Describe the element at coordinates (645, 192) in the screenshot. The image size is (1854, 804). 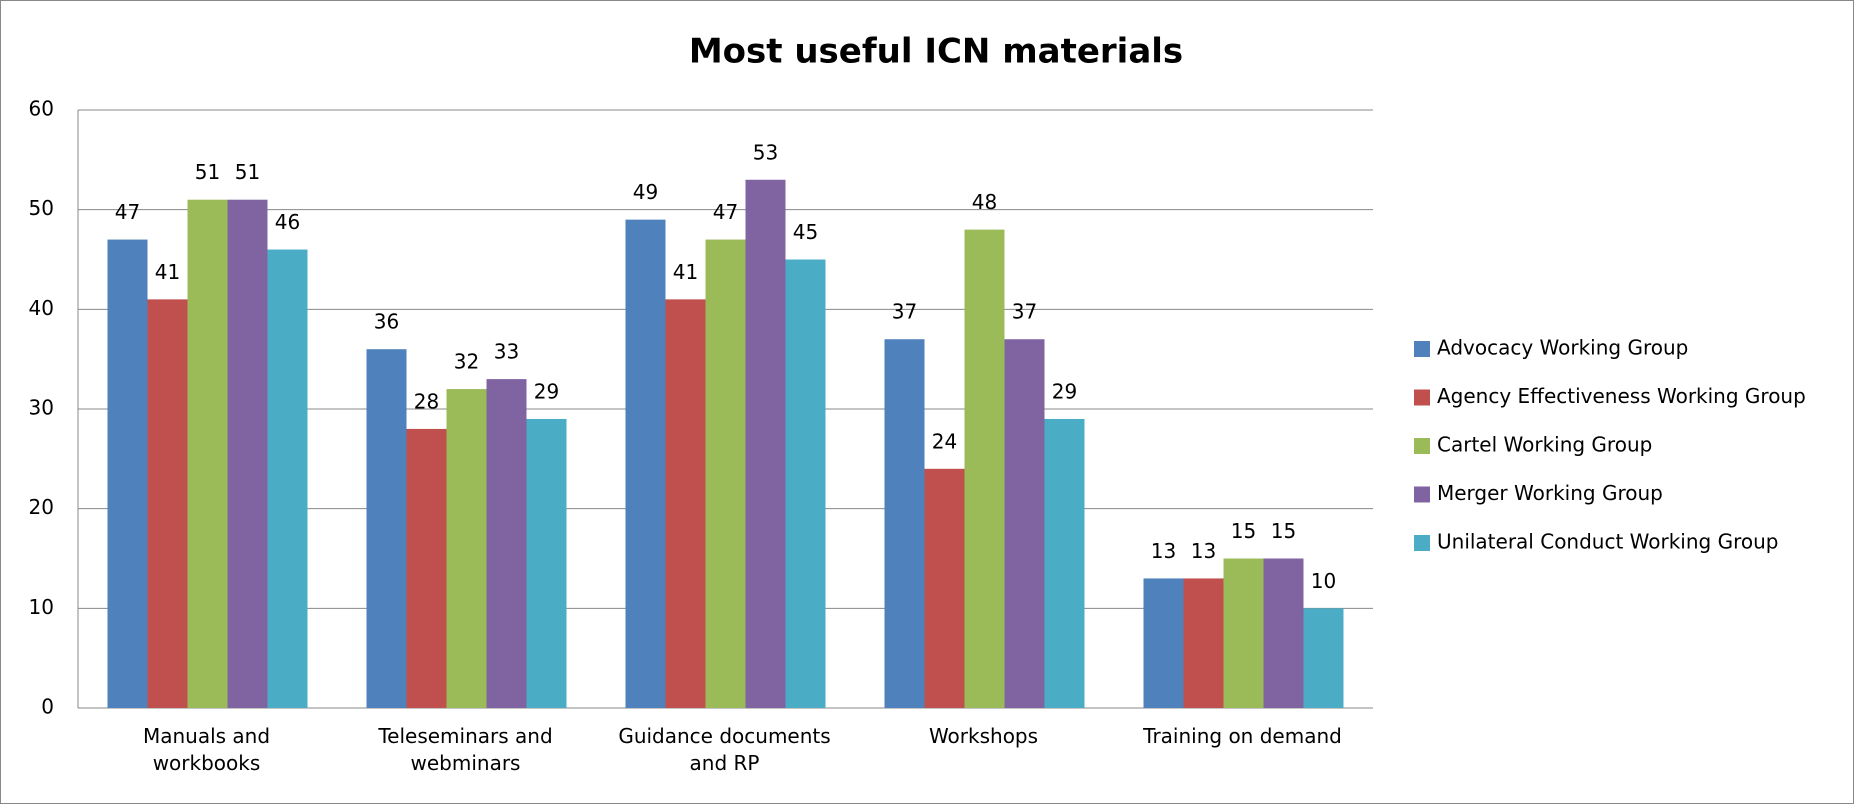
I see `data-label: 49` at that location.